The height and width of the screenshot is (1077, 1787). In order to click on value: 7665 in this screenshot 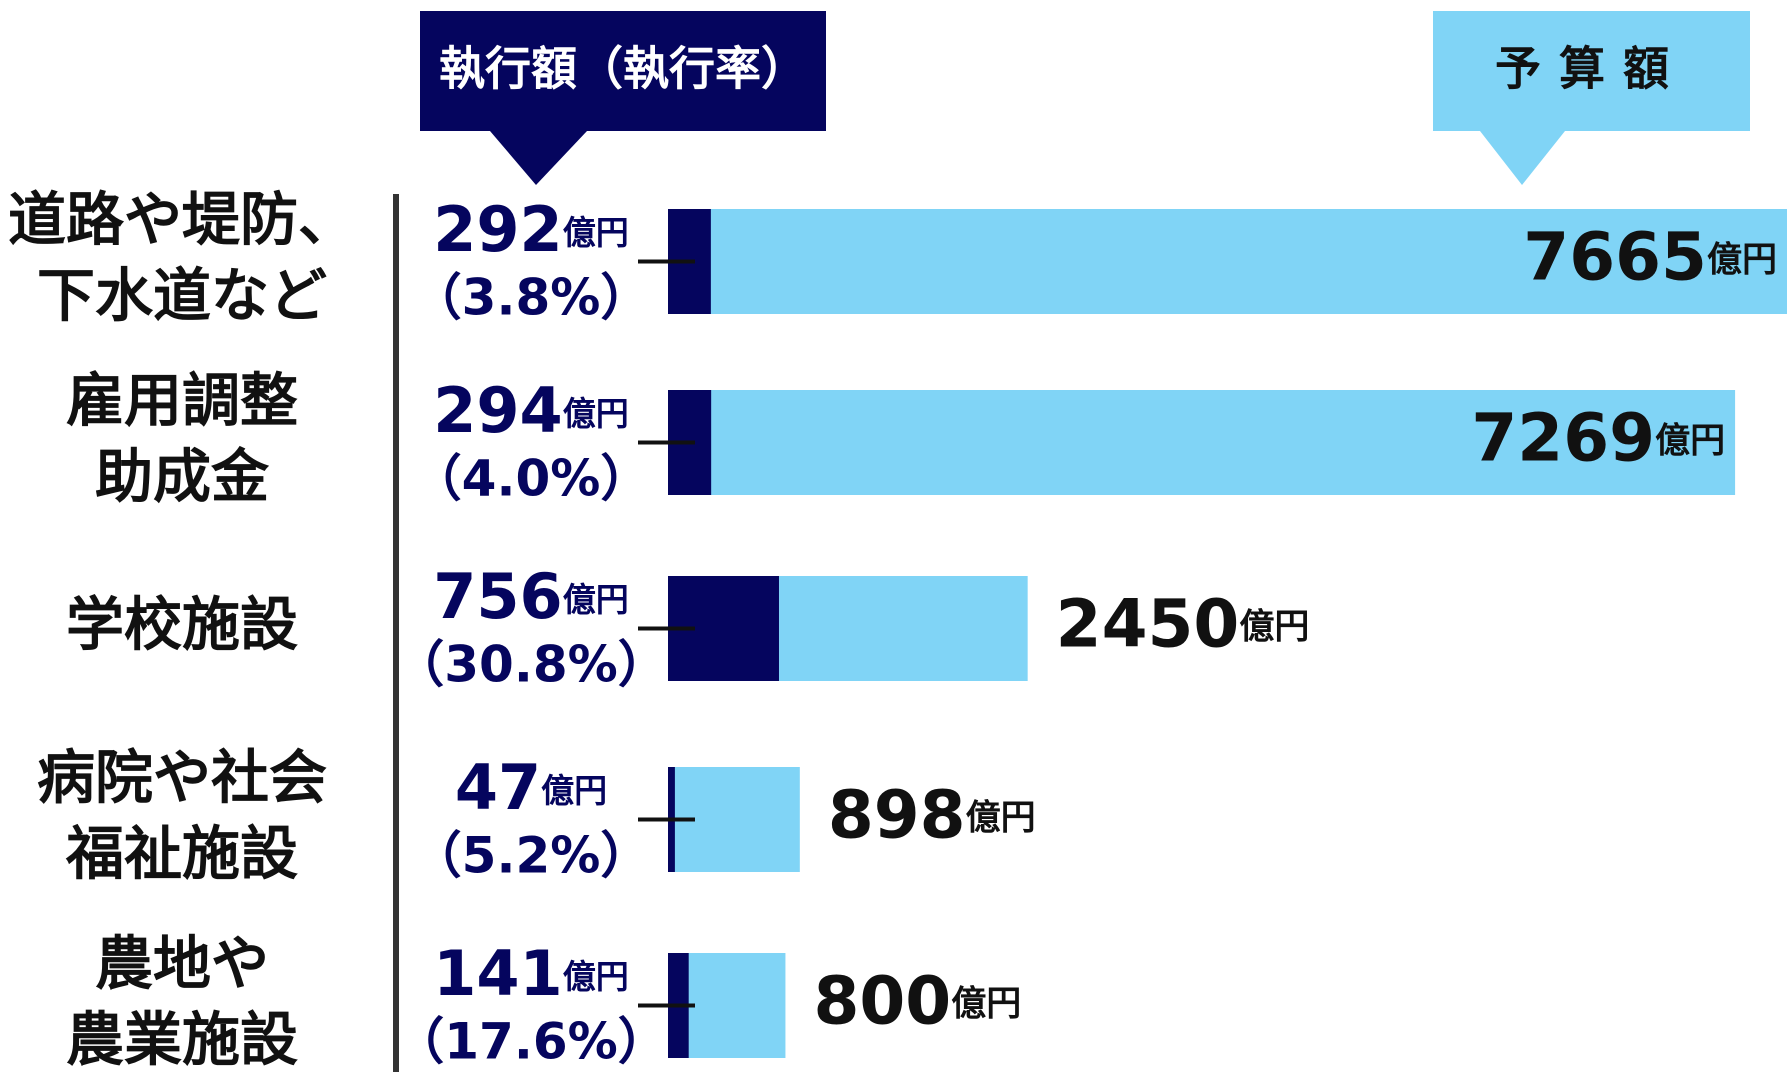, I will do `click(1615, 257)`.